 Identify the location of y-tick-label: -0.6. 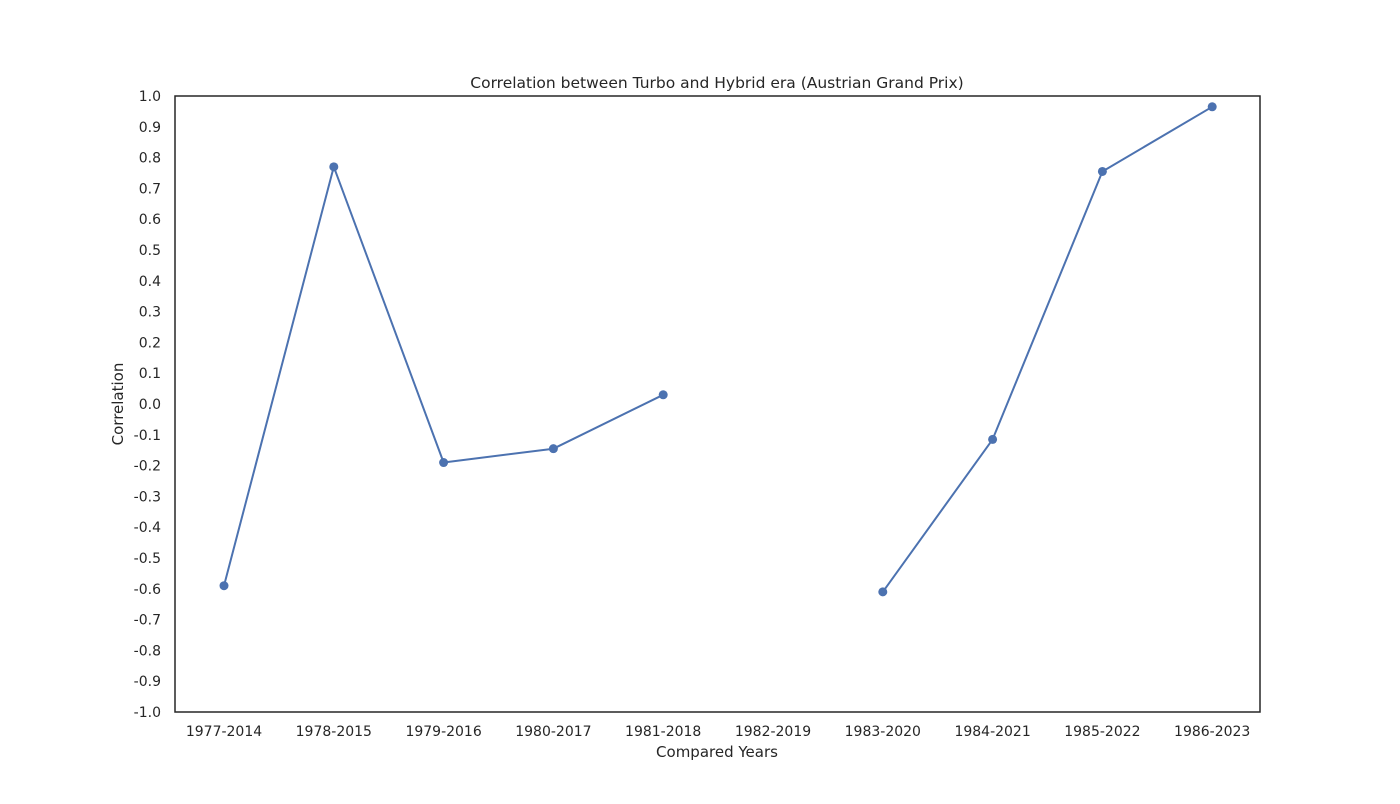
(147, 590).